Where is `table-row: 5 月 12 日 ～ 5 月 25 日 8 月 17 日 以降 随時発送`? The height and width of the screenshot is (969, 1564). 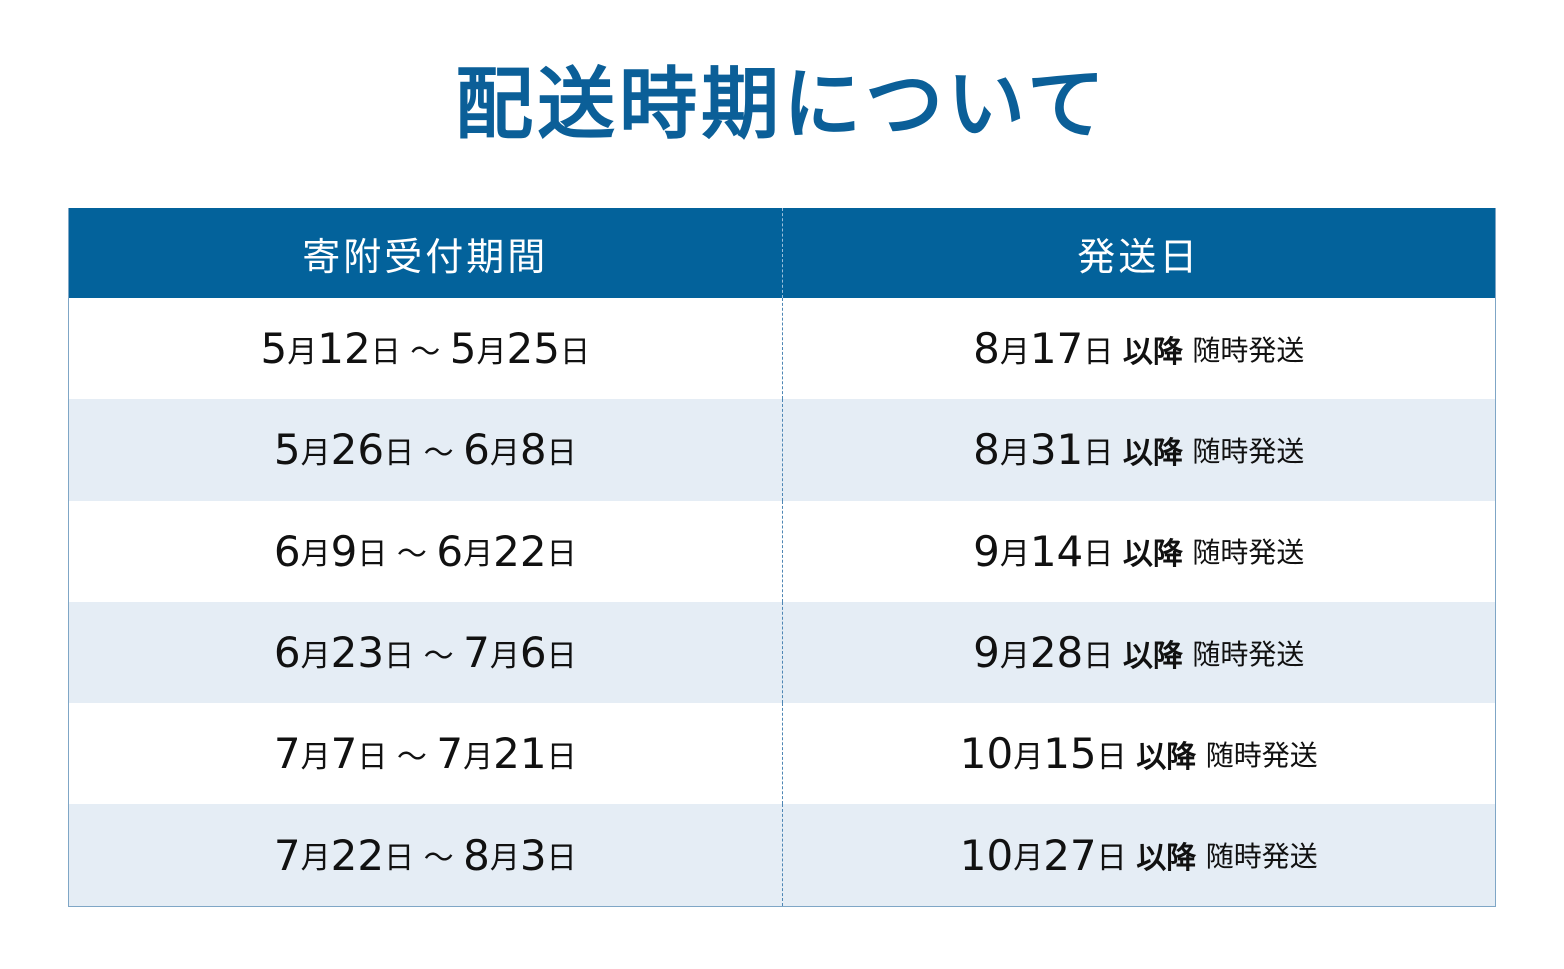 table-row: 5 月 12 日 ～ 5 月 25 日 8 月 17 日 以降 随時発送 is located at coordinates (782, 349).